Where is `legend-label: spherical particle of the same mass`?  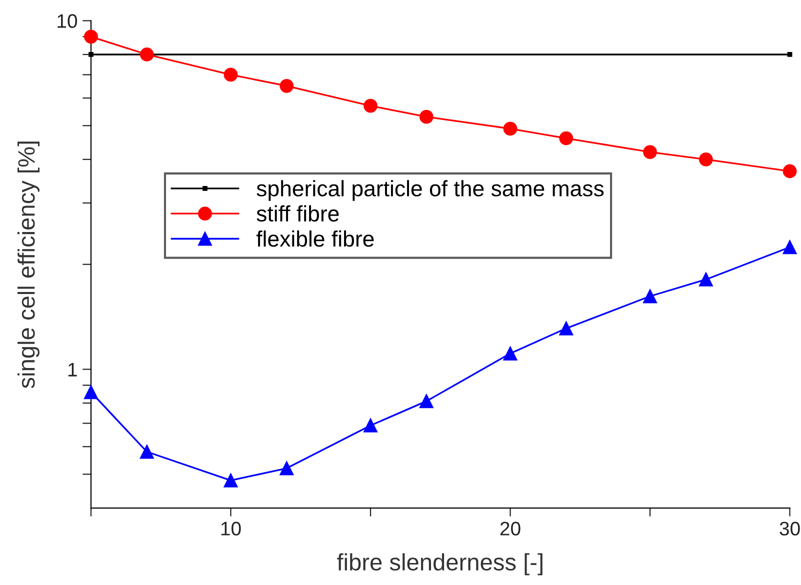 legend-label: spherical particle of the same mass is located at coordinates (430, 190).